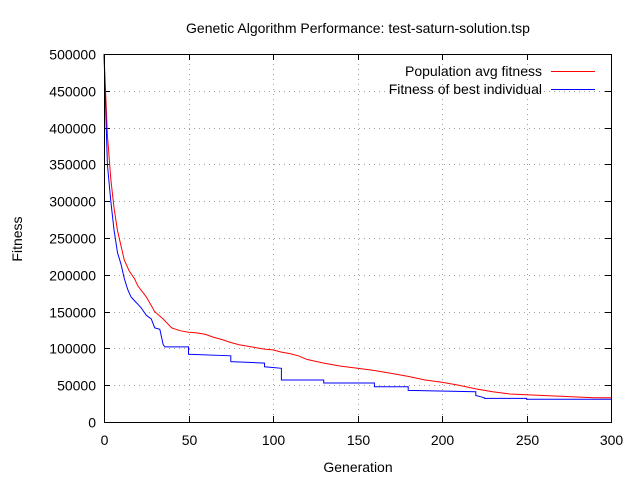  Describe the element at coordinates (92, 423) in the screenshot. I see `y-tick-label: 0` at that location.